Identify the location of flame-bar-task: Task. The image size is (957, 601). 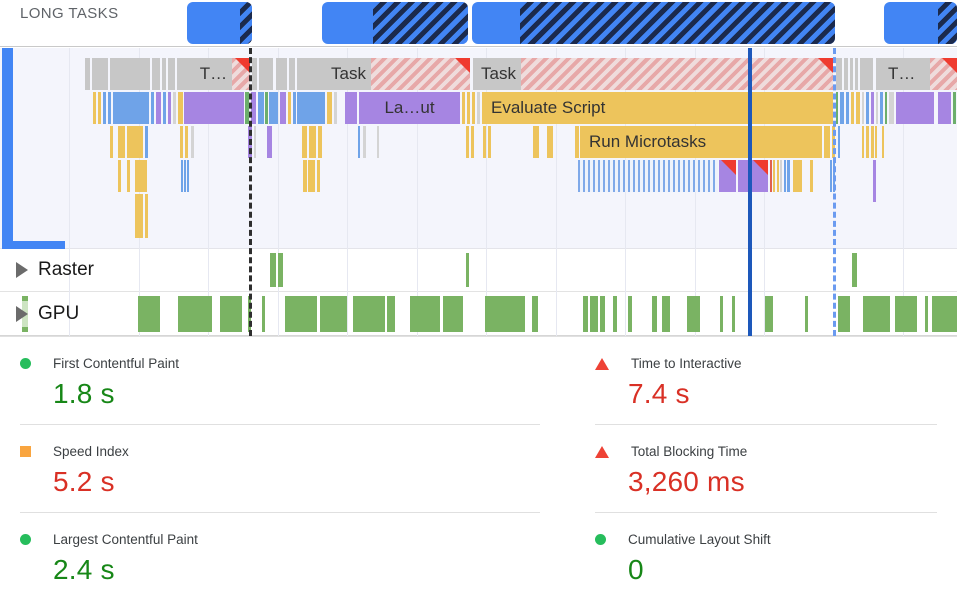
(383, 74).